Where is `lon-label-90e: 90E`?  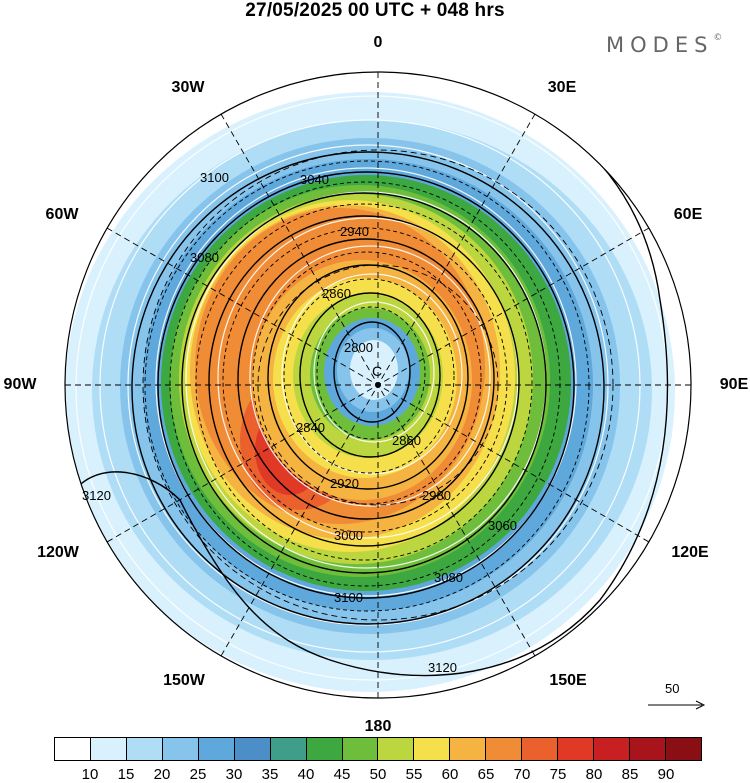
lon-label-90e: 90E is located at coordinates (734, 384).